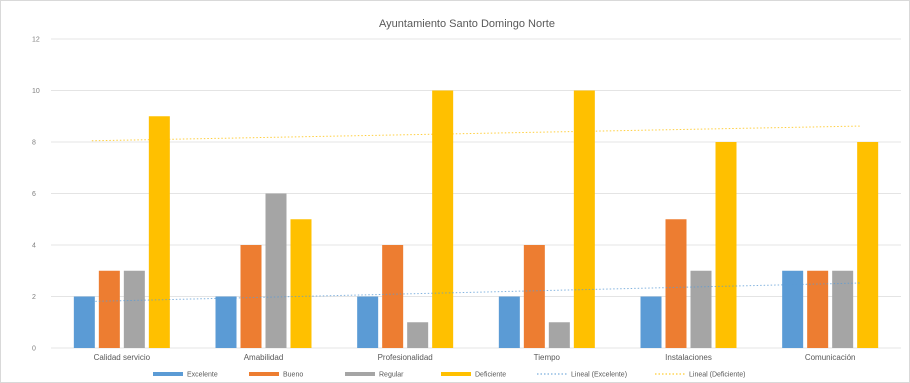  What do you see at coordinates (476, 292) in the screenshot?
I see `trendline-excelente` at bounding box center [476, 292].